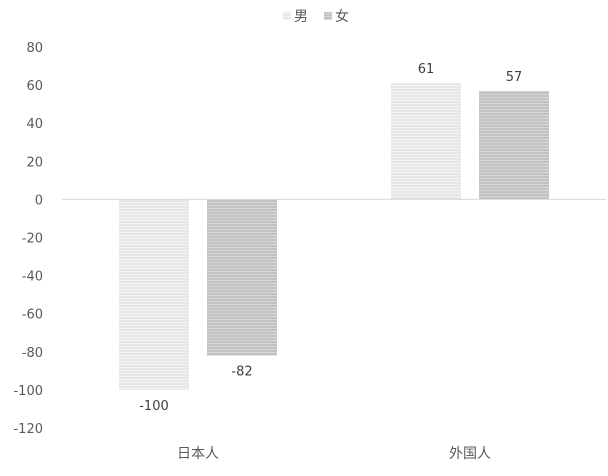 The height and width of the screenshot is (476, 608). Describe the element at coordinates (34, 162) in the screenshot. I see `y-tick-label: 20` at that location.